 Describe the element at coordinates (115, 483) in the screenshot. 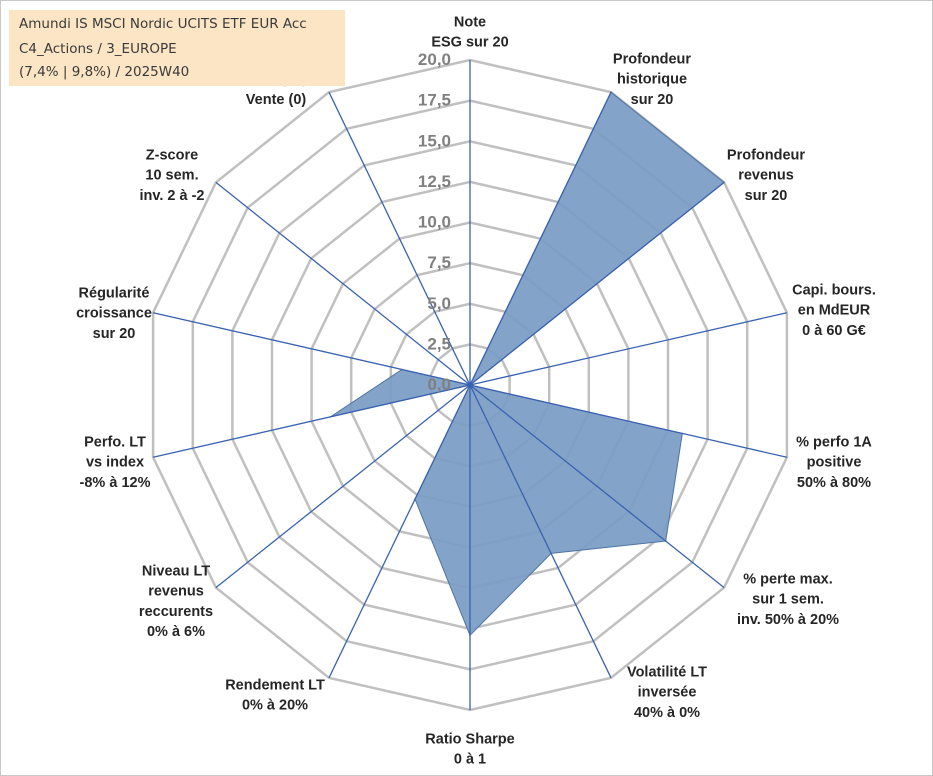

I see `axis-label-line: -8% à 12%` at that location.